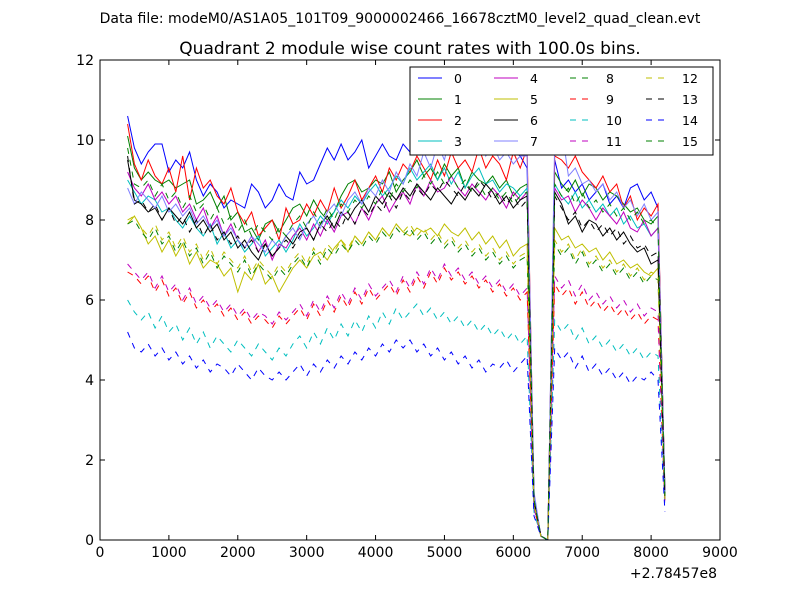  What do you see at coordinates (89, 541) in the screenshot?
I see `y-tick-label: 0` at bounding box center [89, 541].